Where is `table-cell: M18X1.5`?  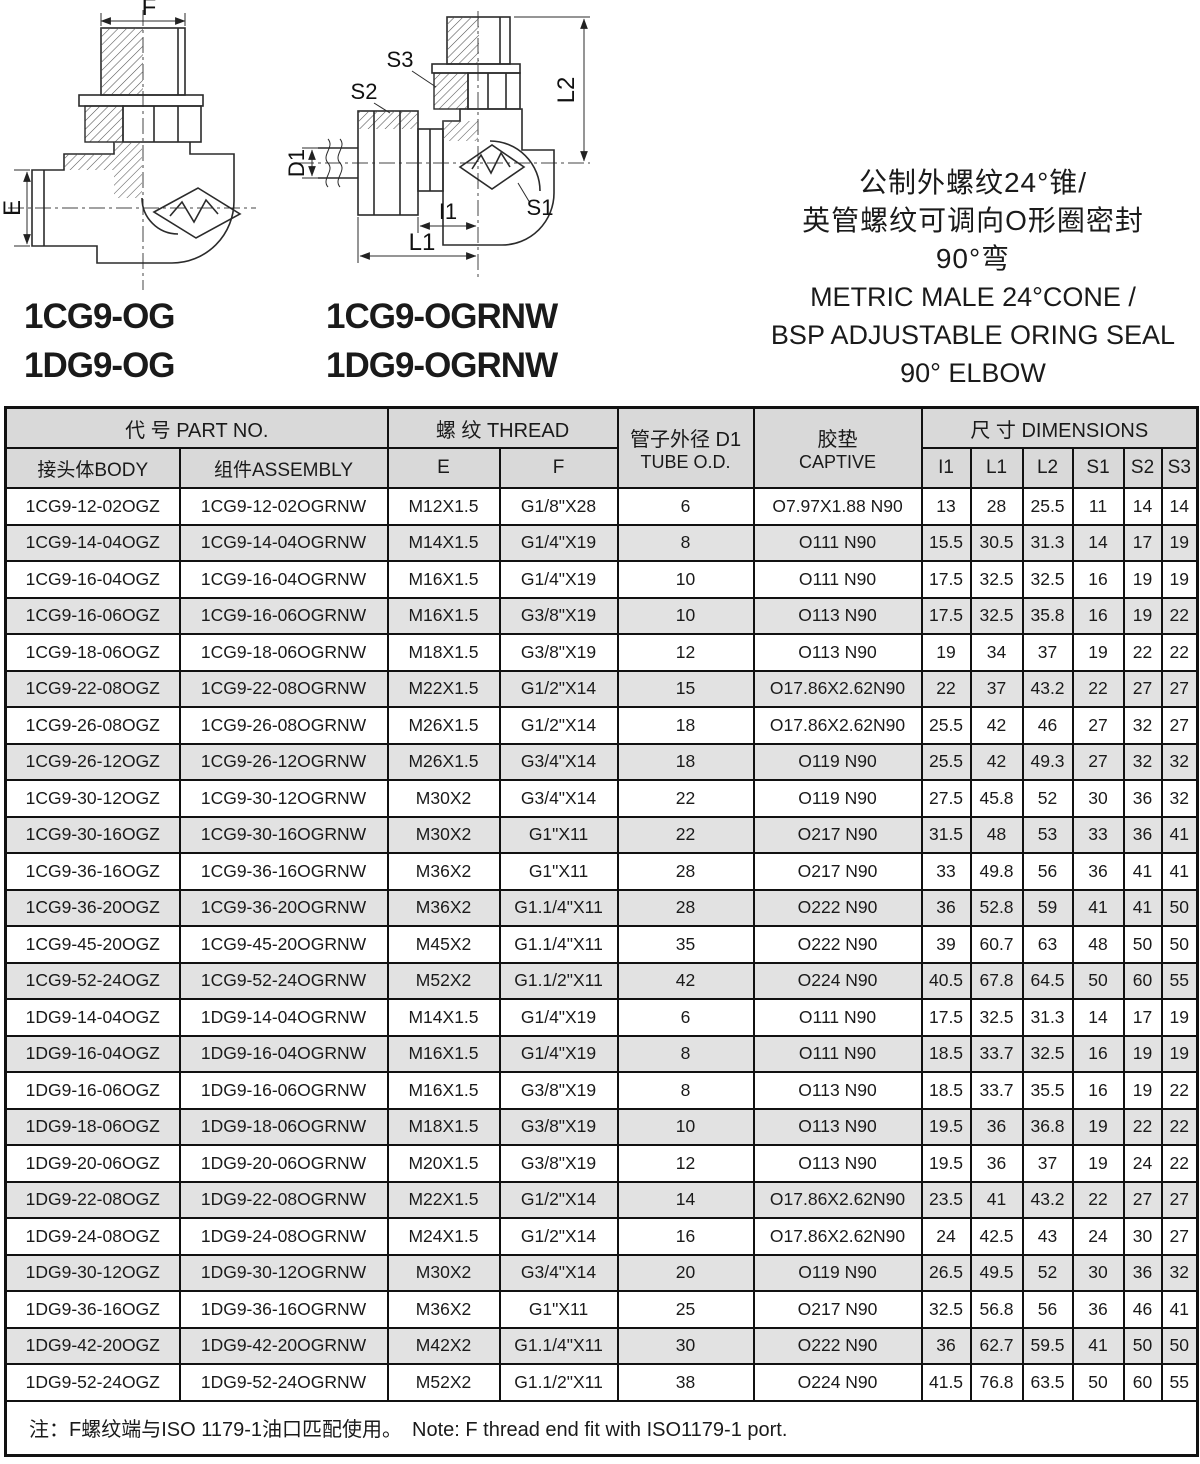 table-cell: M18X1.5 is located at coordinates (443, 652).